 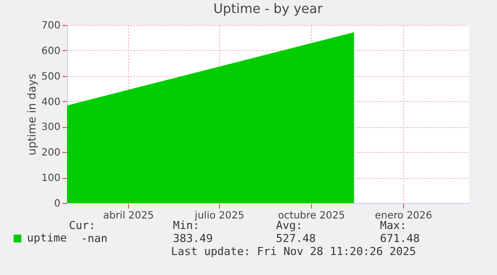 What do you see at coordinates (393, 225) in the screenshot?
I see `text: Max:` at bounding box center [393, 225].